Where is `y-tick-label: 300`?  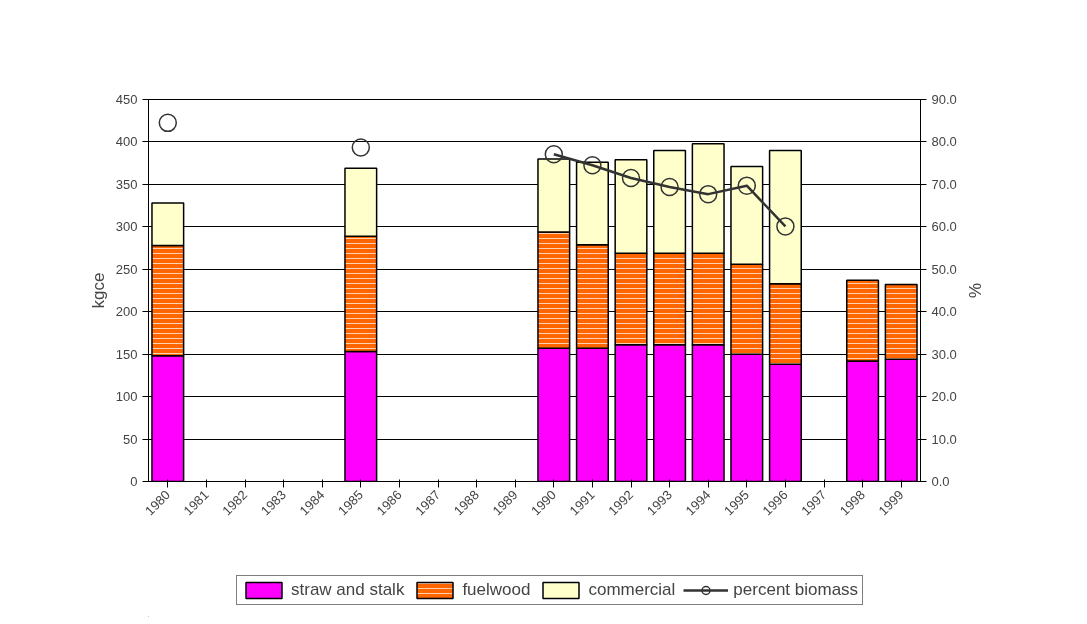
y-tick-label: 300 is located at coordinates (126, 227).